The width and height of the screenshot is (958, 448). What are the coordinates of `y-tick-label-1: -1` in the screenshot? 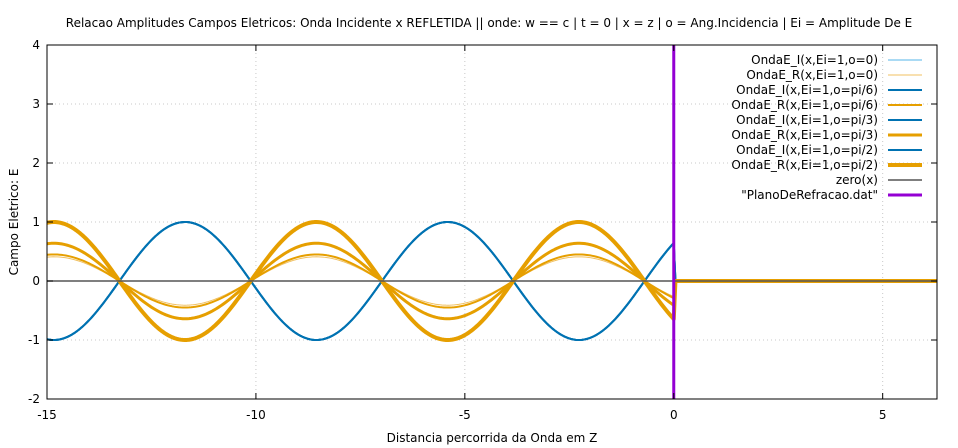 It's located at (34, 340).